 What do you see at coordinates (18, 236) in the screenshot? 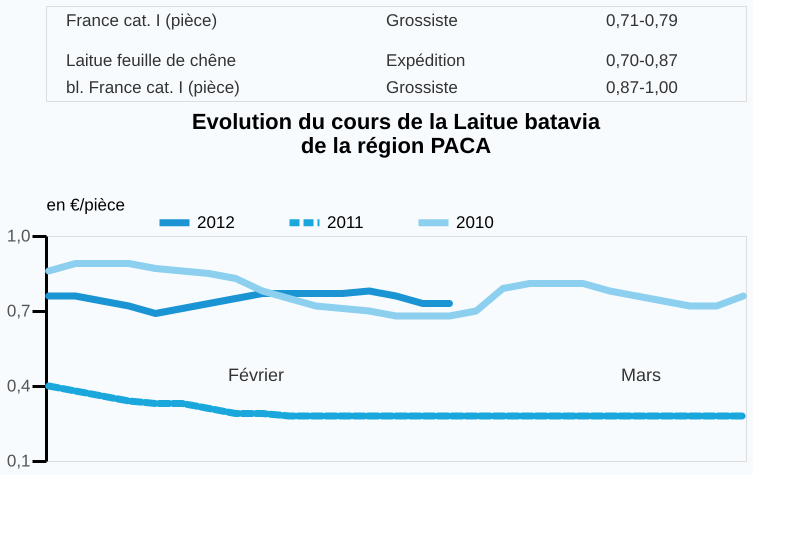
I see `y-tick-label: 1,0` at bounding box center [18, 236].